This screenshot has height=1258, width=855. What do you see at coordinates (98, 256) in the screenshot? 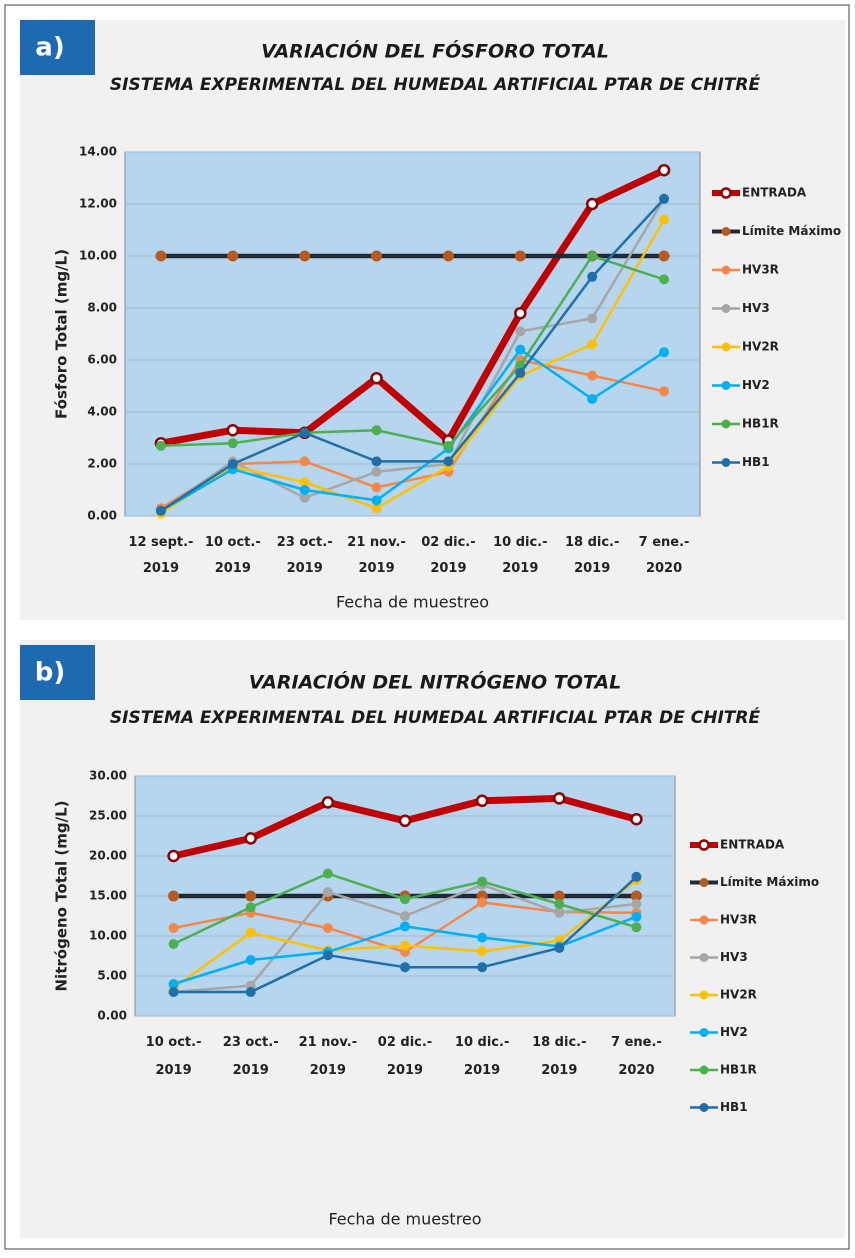
I see `y-tick-label: 10.00` at bounding box center [98, 256].